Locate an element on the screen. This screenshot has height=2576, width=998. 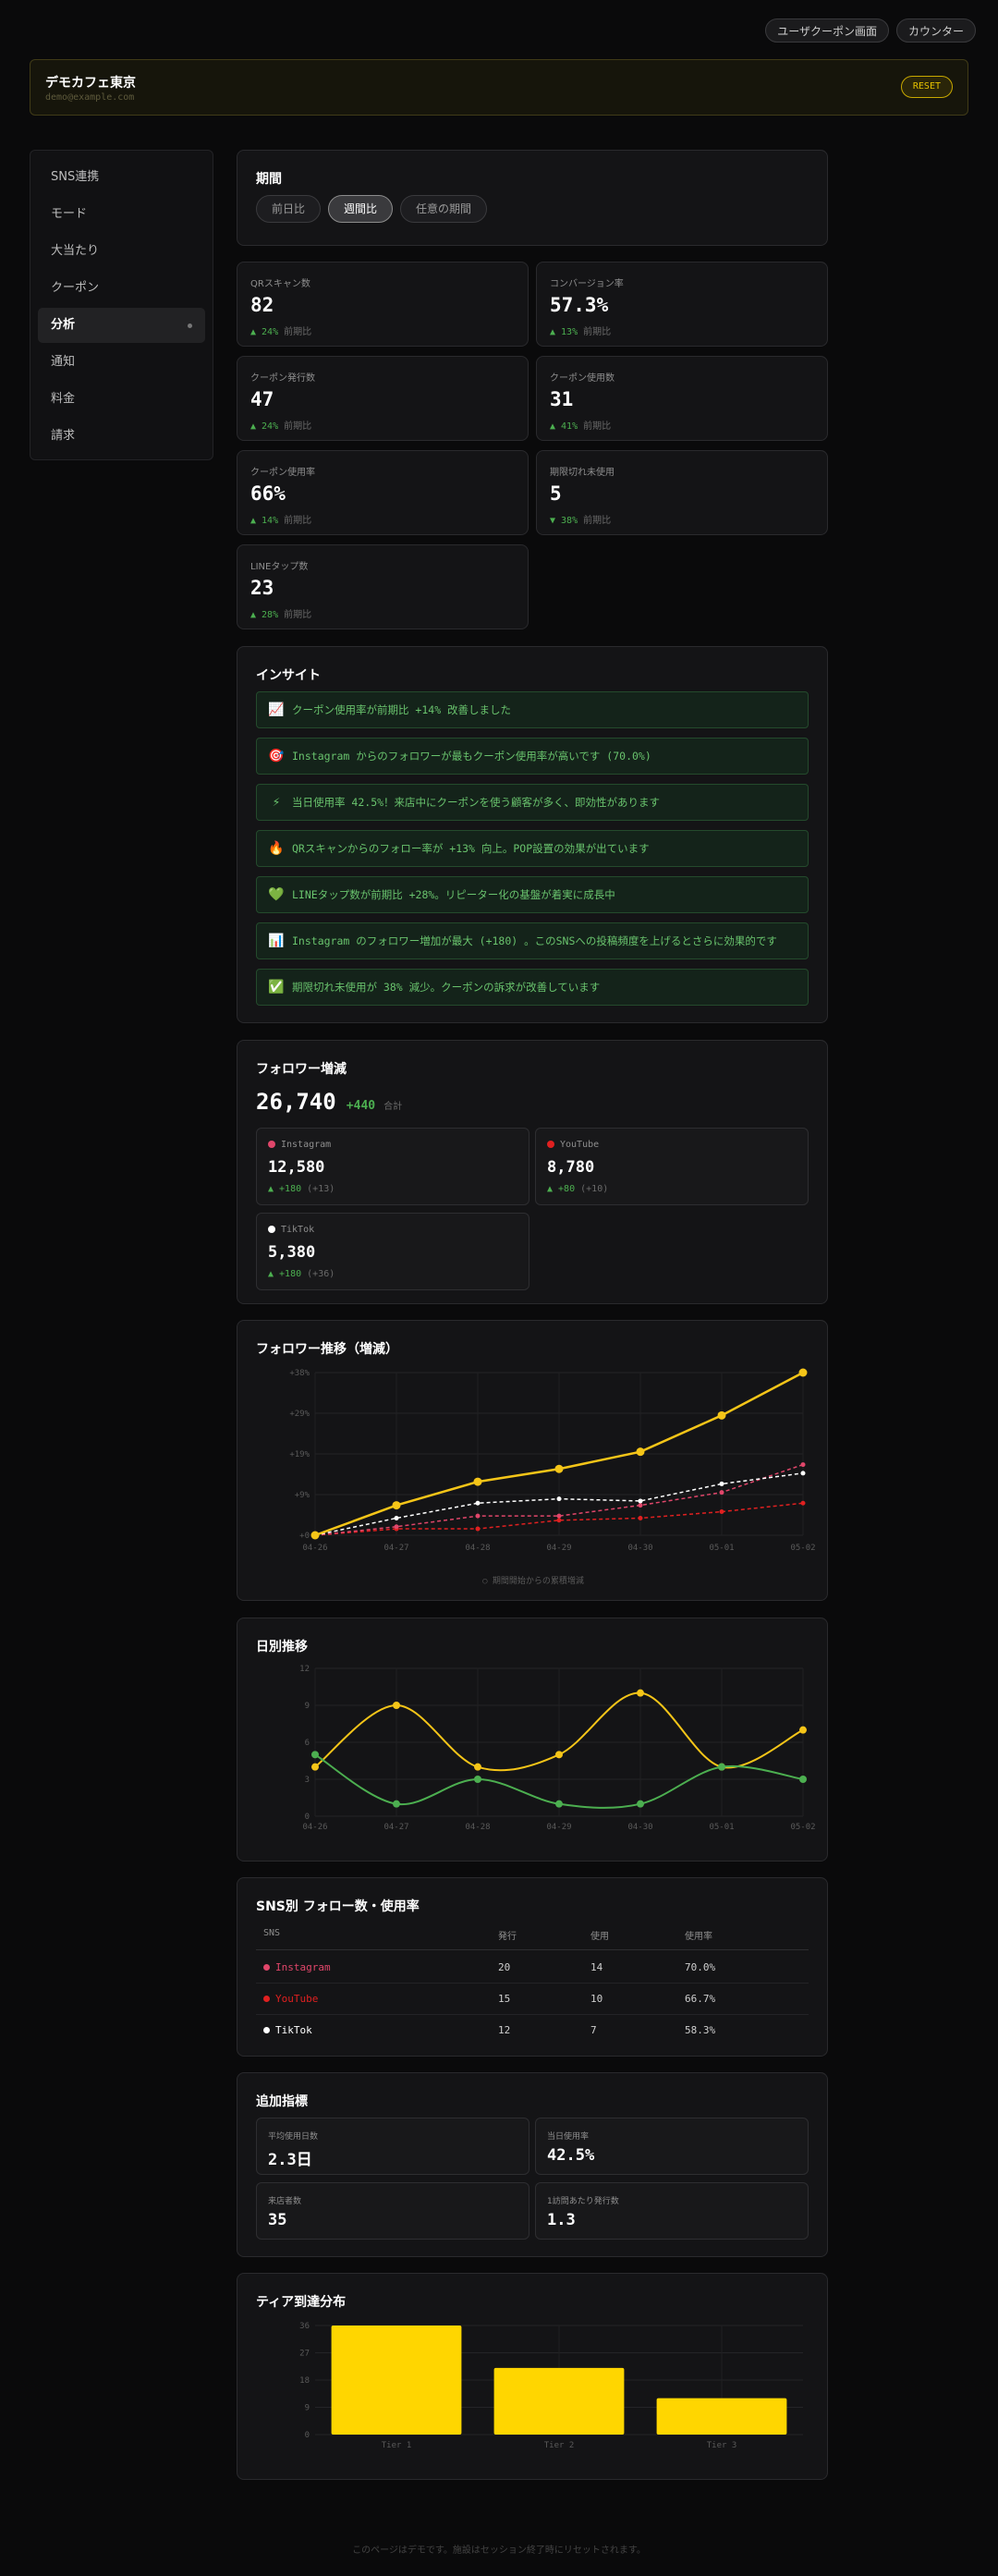
stat-card-expired: 期限切れ未使用 5 ▼ 38% 前期比 is located at coordinates (682, 492).